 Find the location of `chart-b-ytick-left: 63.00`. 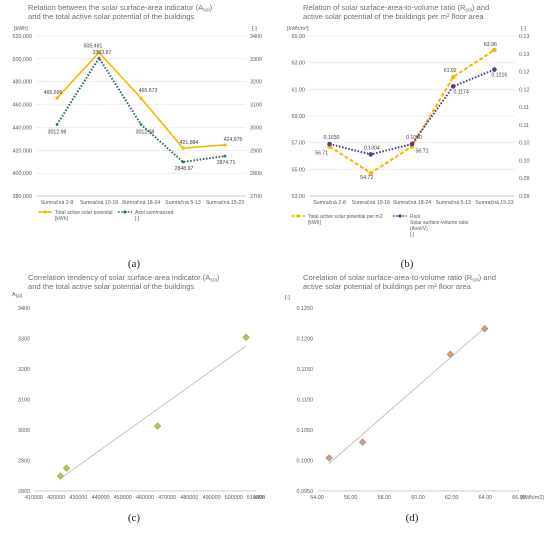

chart-b-ytick-left: 63.00 is located at coordinates (299, 64).